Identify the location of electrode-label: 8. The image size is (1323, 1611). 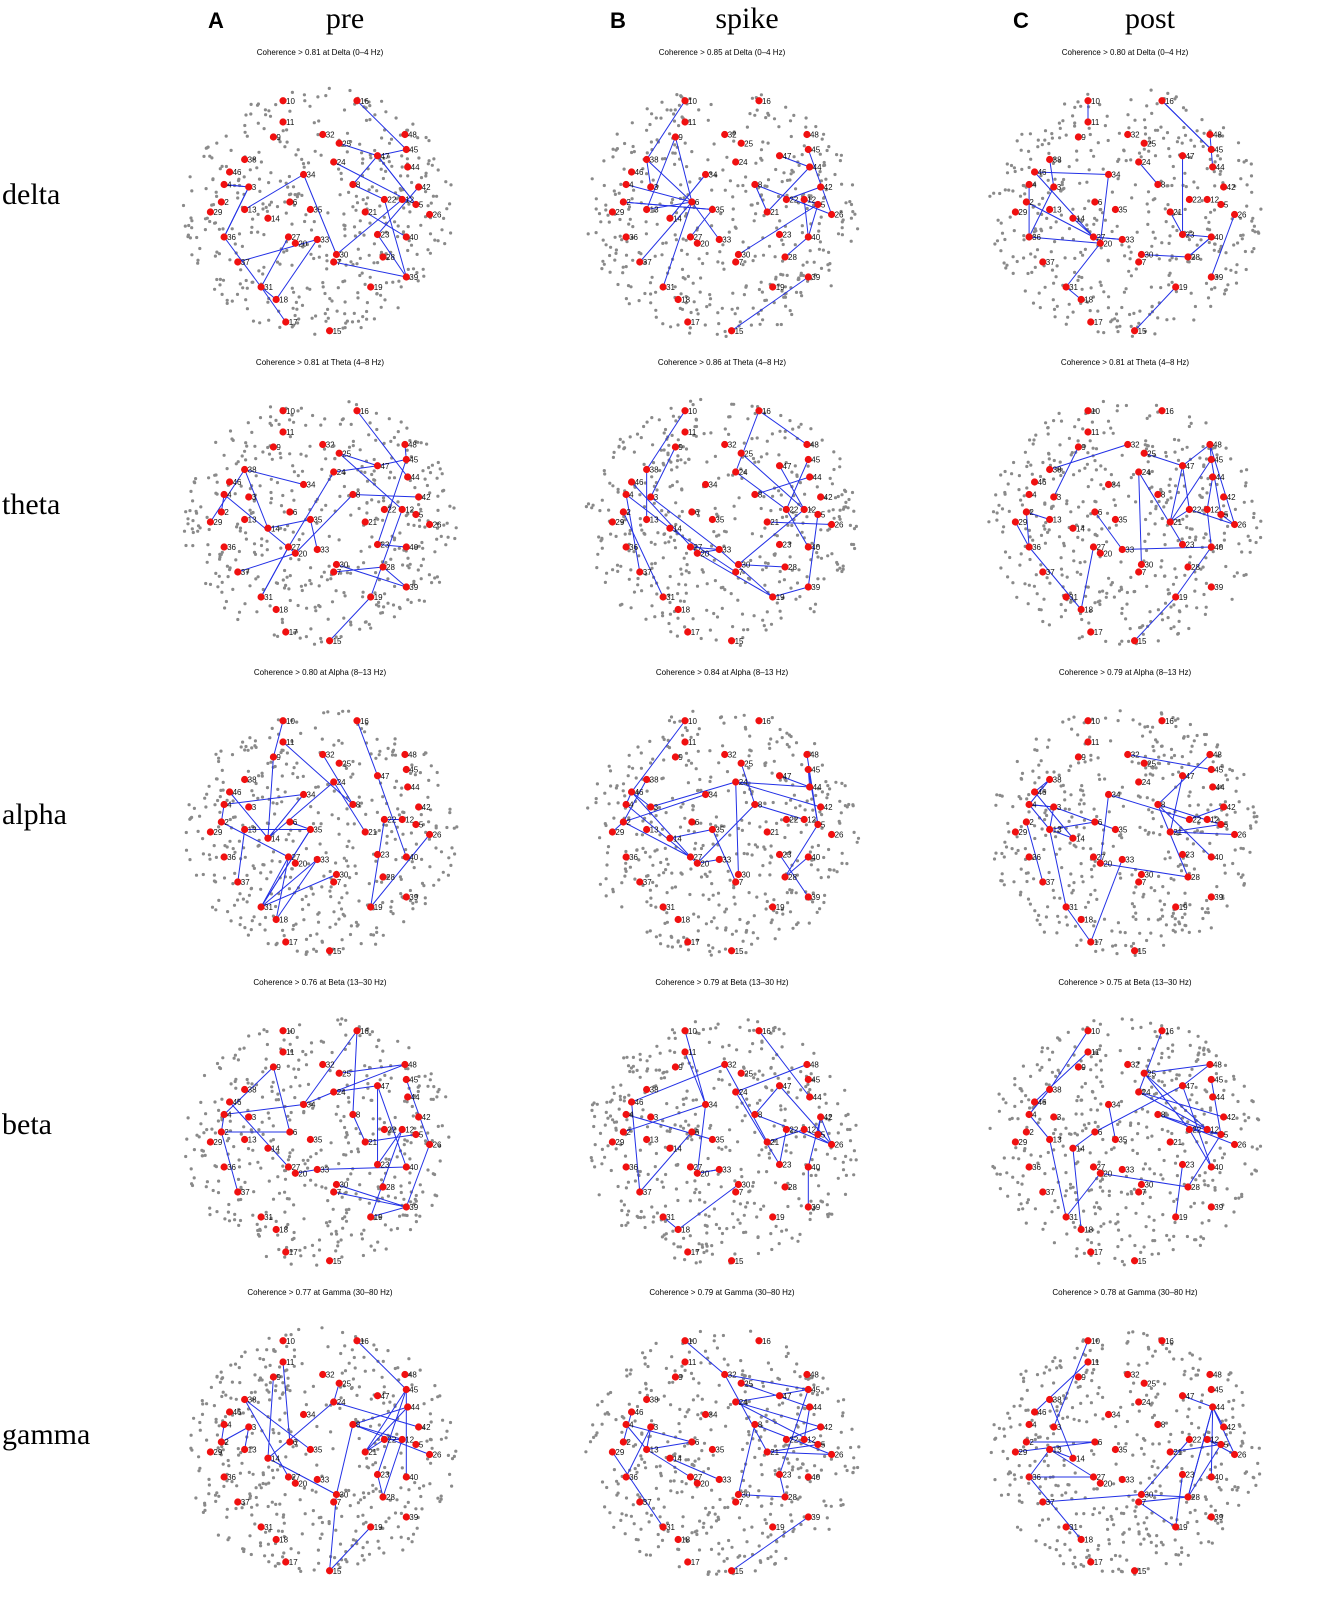
(1163, 495).